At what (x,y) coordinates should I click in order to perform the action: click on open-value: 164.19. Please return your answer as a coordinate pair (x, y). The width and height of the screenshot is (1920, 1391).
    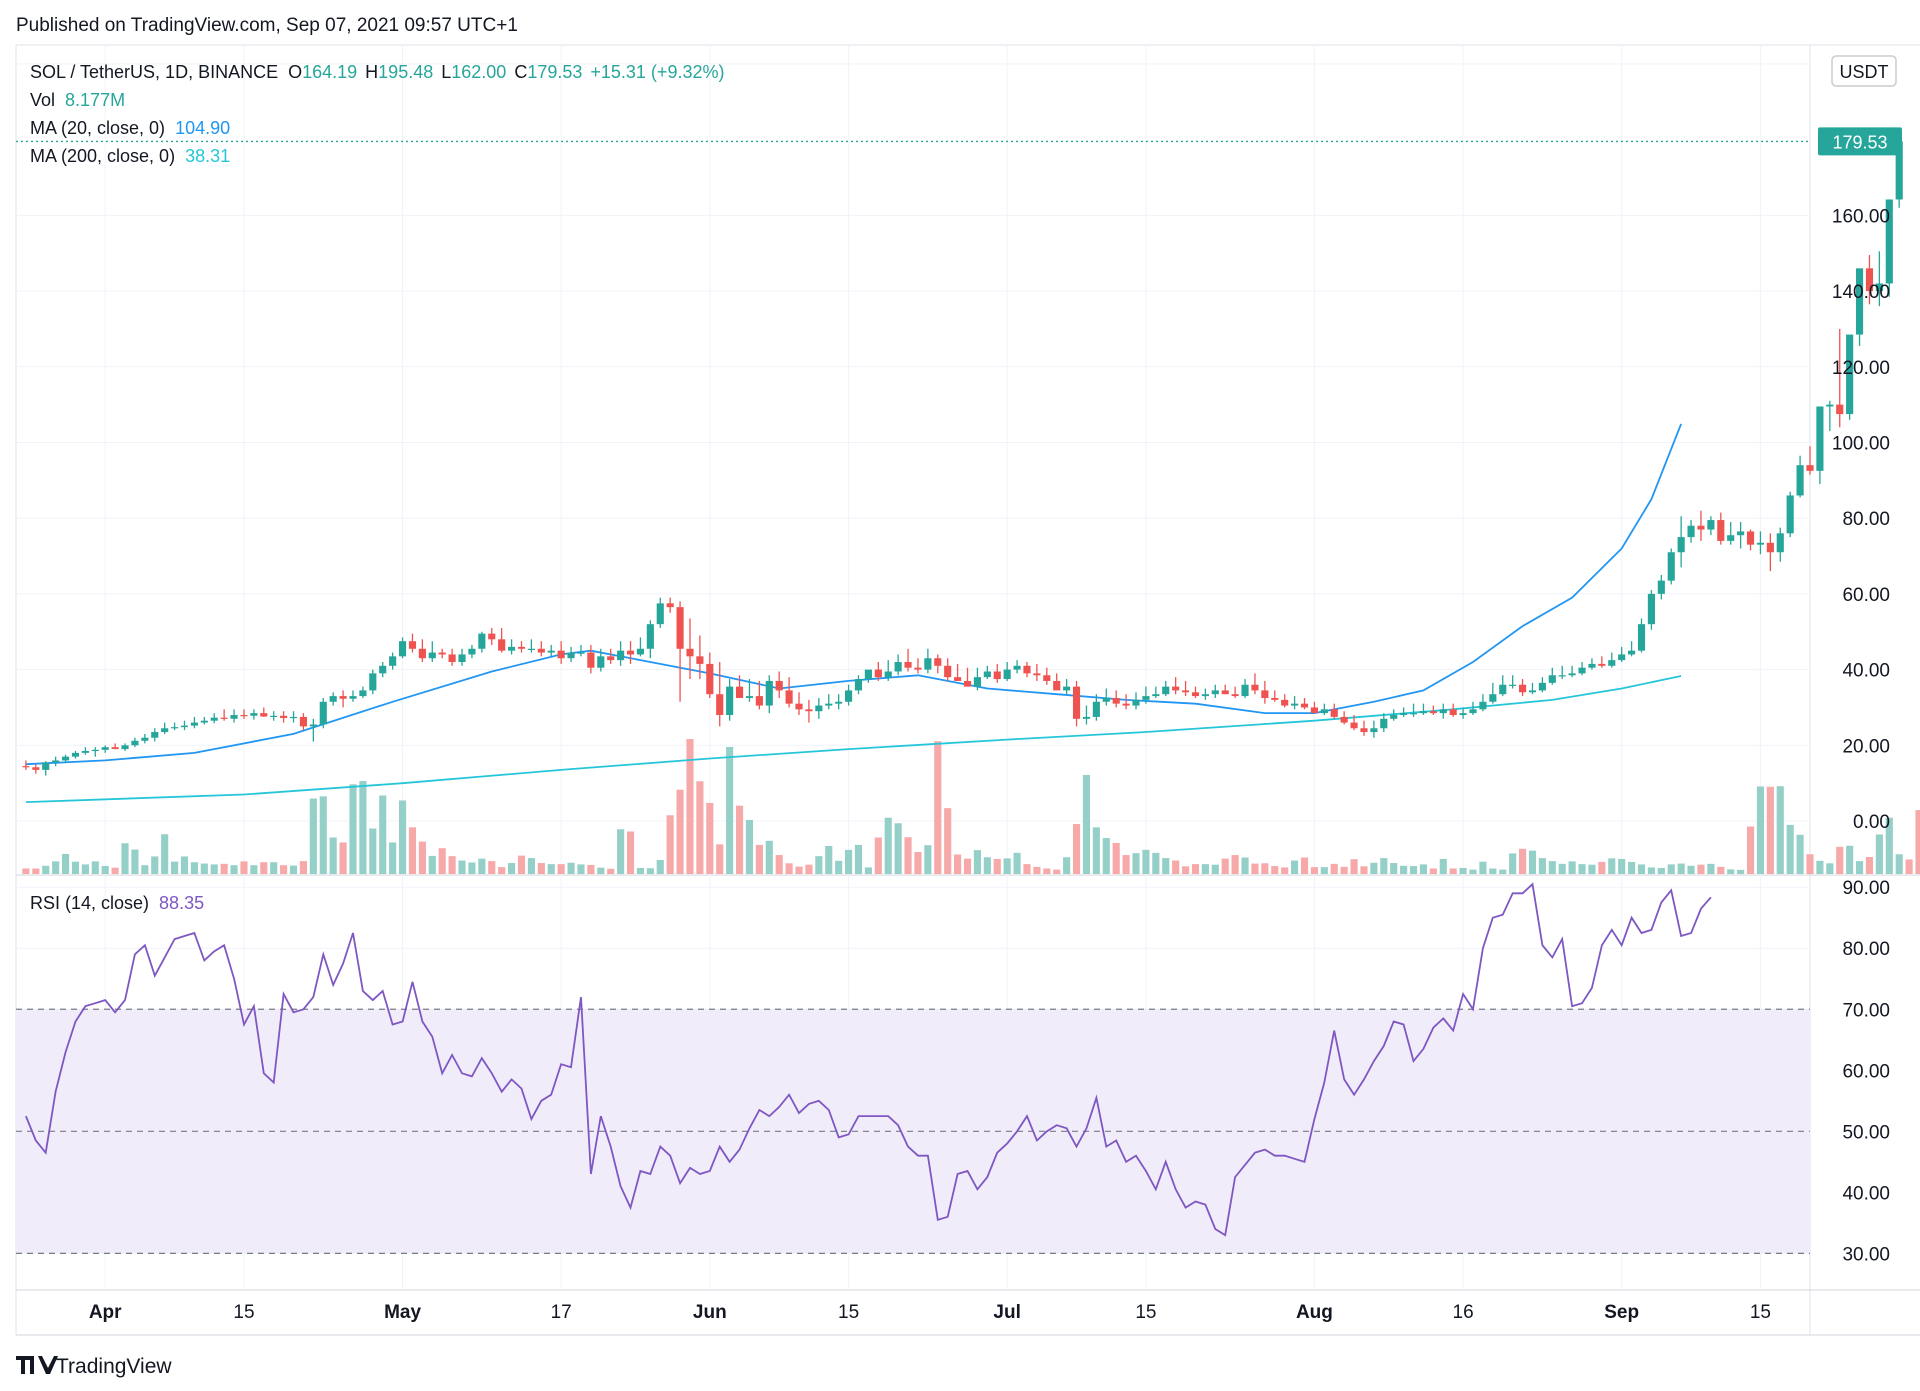
    Looking at the image, I should click on (329, 72).